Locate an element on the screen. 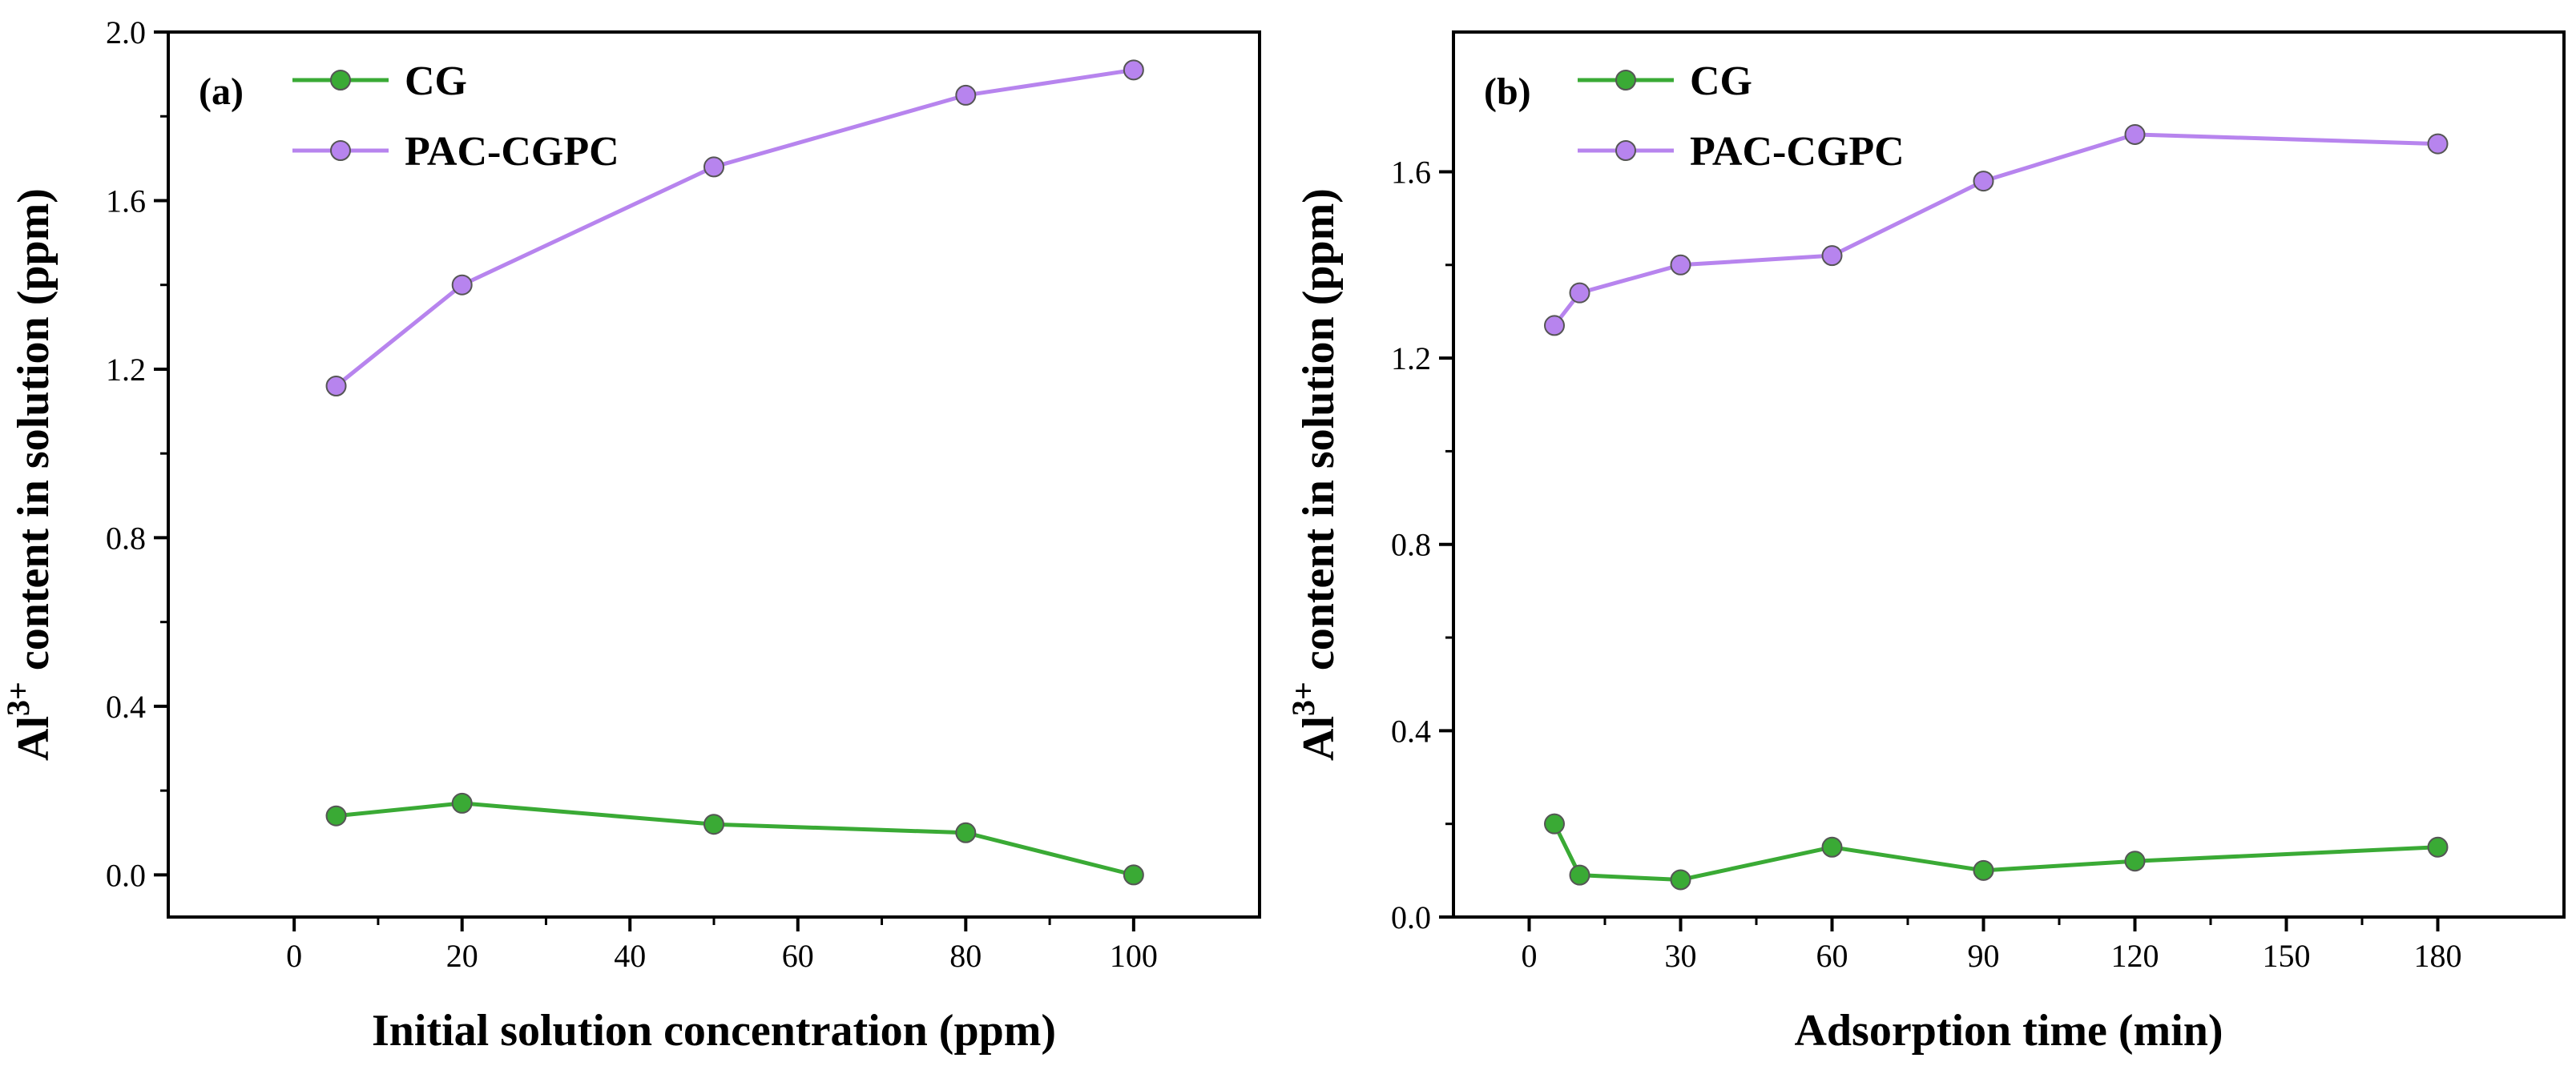 The height and width of the screenshot is (1074, 2576). x-axis-label: Adsorption time (min) is located at coordinates (2008, 1031).